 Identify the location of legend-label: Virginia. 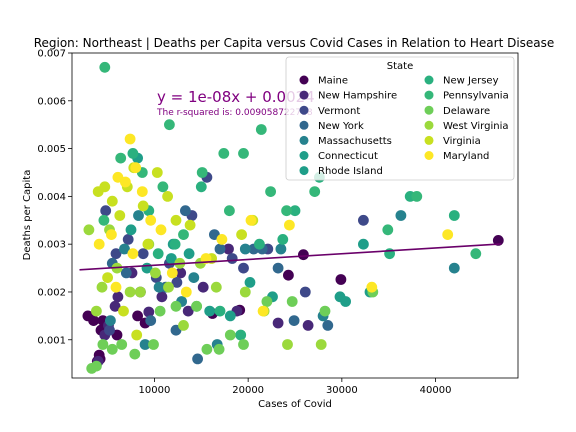
(462, 141).